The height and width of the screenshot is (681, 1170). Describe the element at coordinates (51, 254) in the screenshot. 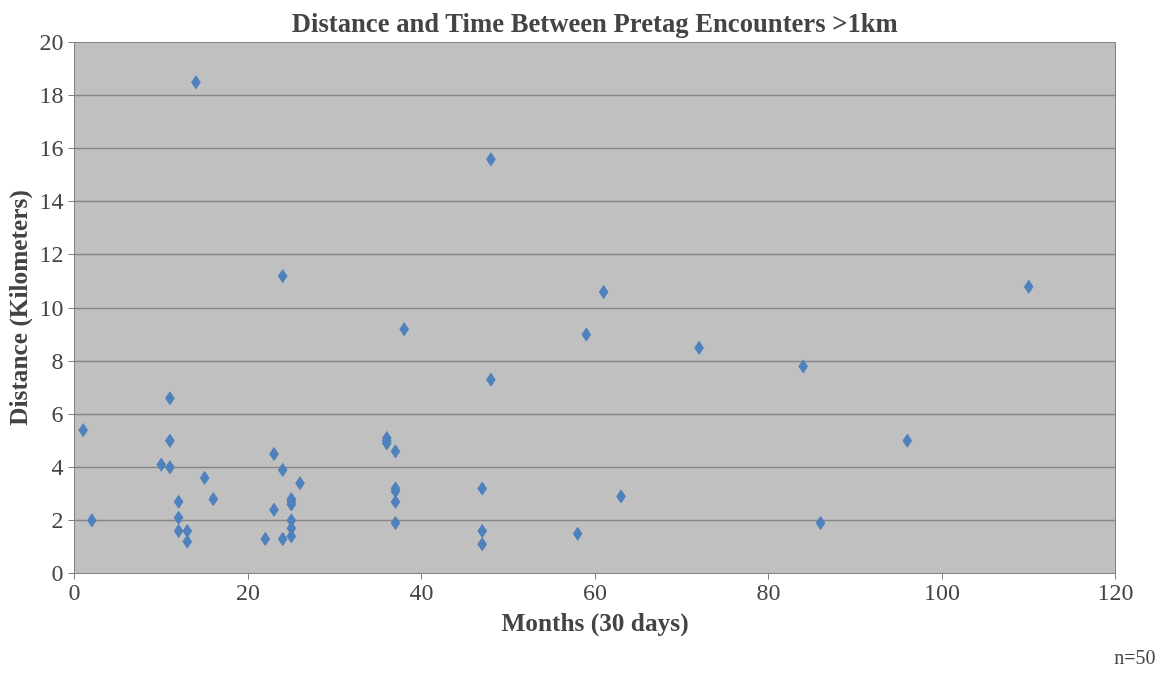

I see `y-tick-label: 12` at that location.